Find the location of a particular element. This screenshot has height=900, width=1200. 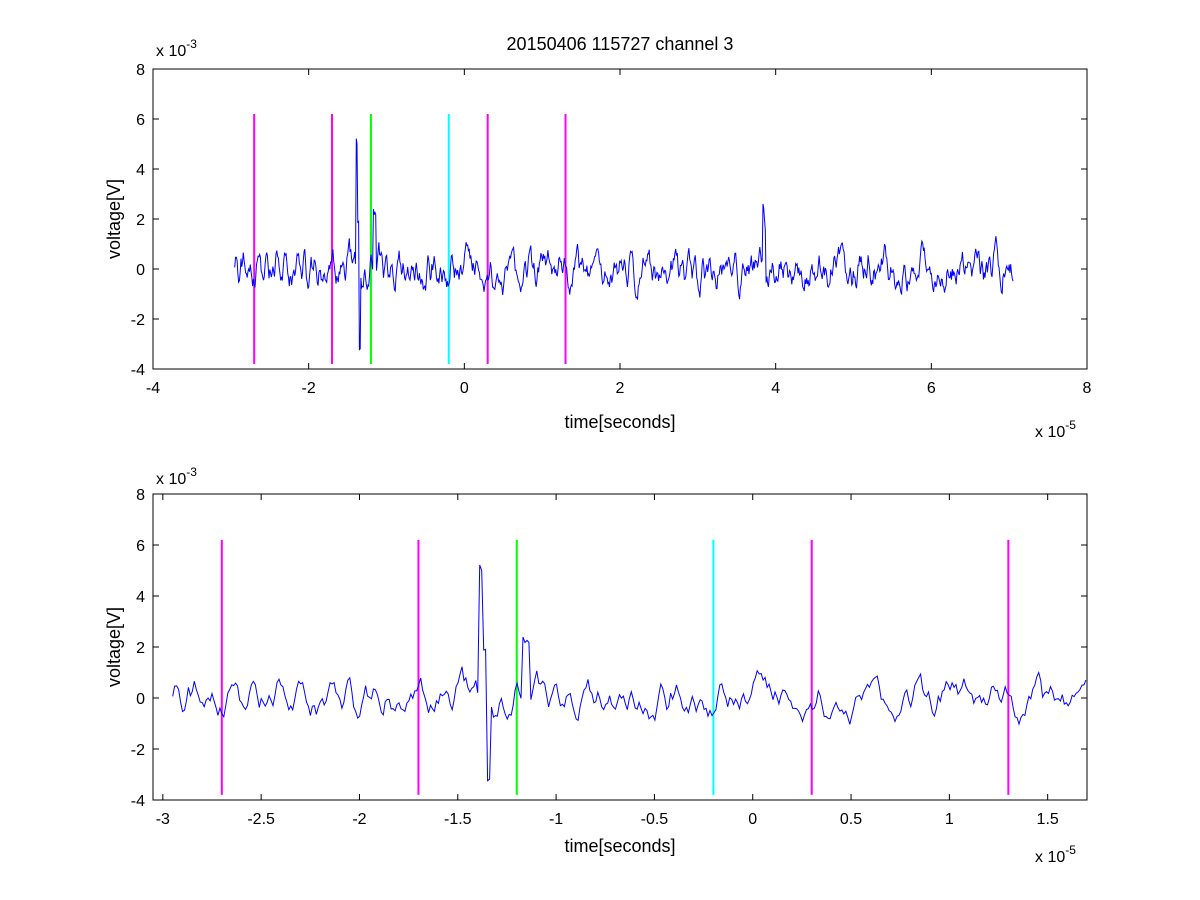

top-xtick-label: 4 is located at coordinates (775, 388).